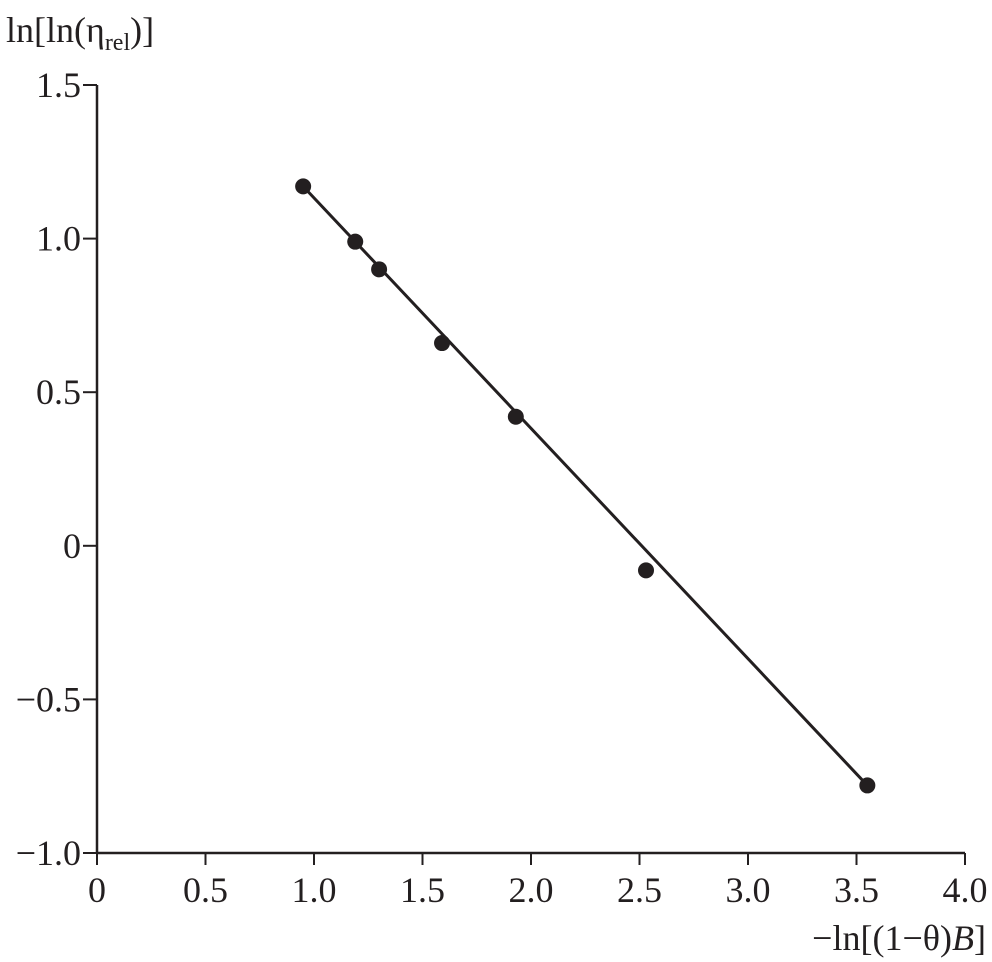  What do you see at coordinates (965, 890) in the screenshot?
I see `x-tick-label: 4.0` at bounding box center [965, 890].